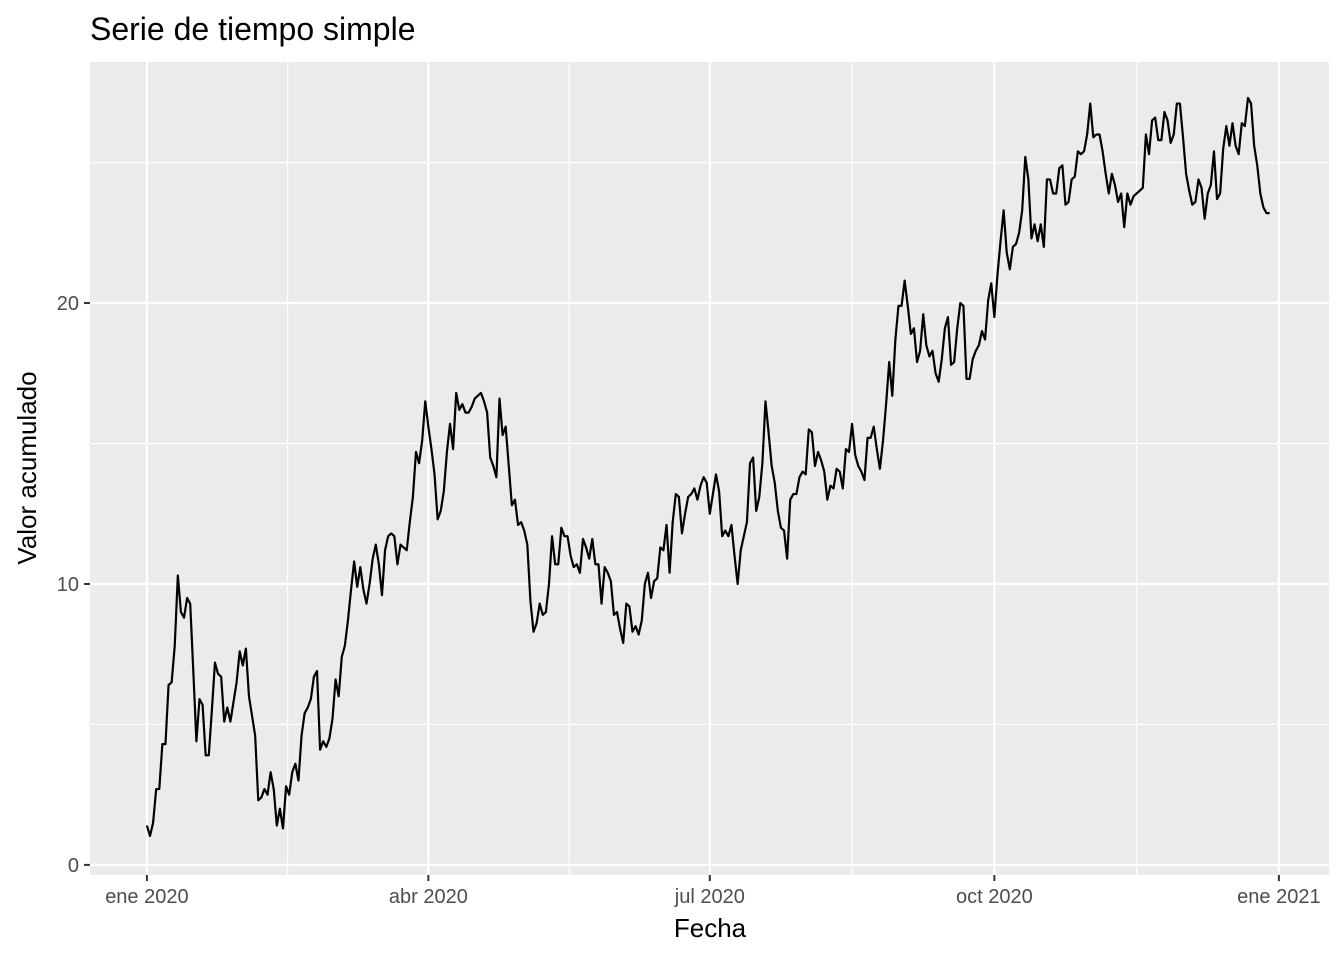  Describe the element at coordinates (709, 897) in the screenshot. I see `x-tick-label: jul 2020` at that location.